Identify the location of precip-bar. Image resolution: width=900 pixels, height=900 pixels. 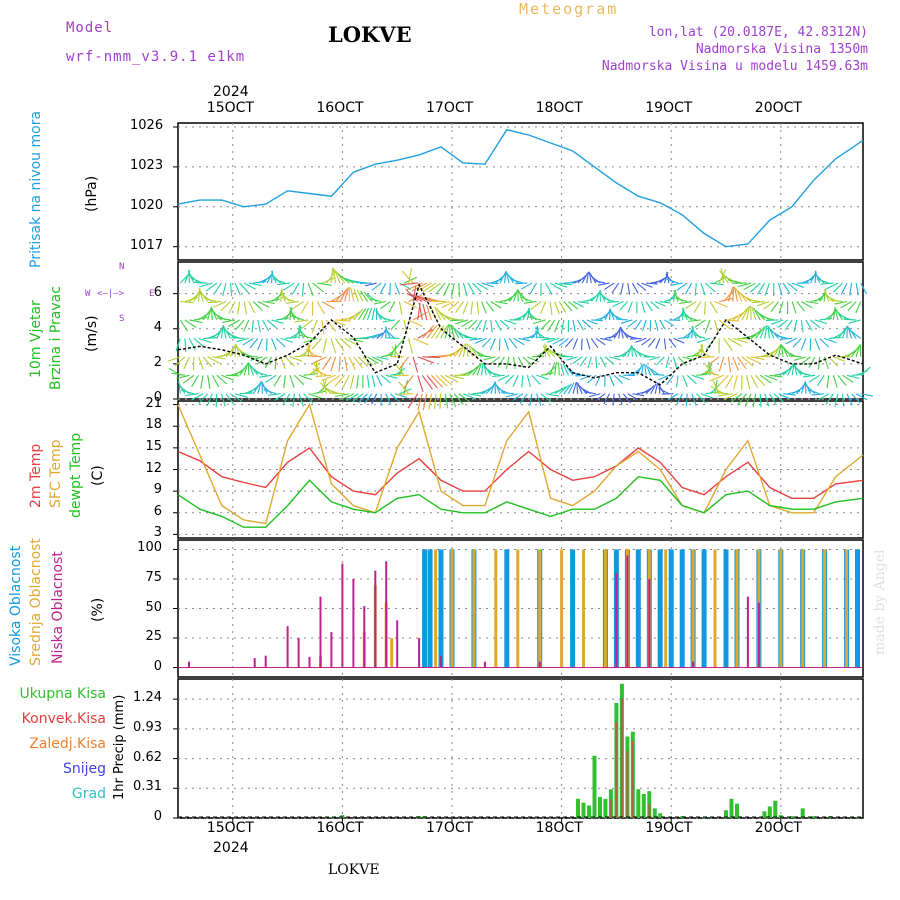
(331, 817).